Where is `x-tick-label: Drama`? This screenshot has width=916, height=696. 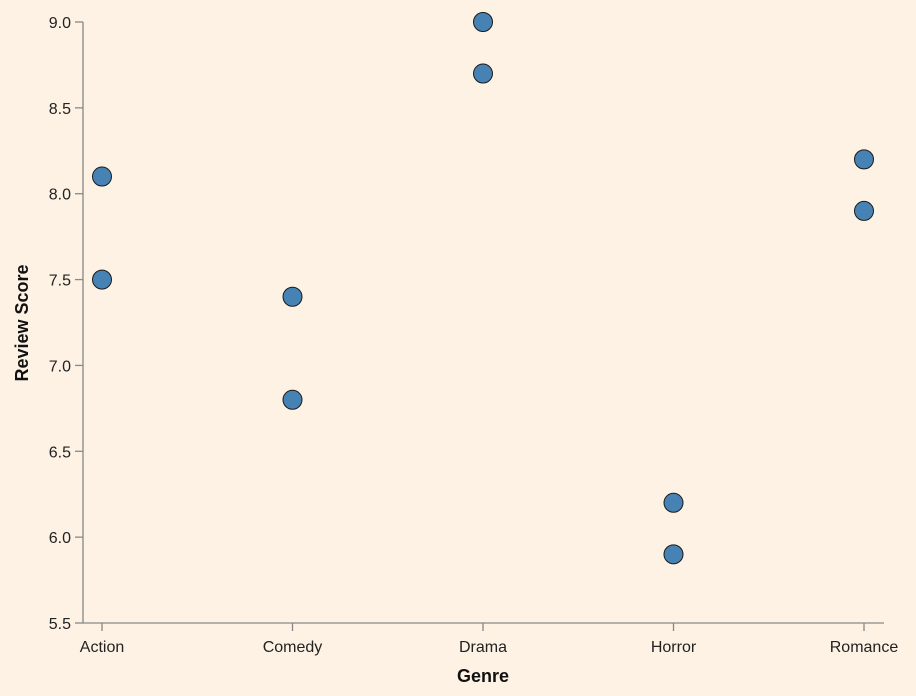 x-tick-label: Drama is located at coordinates (483, 647).